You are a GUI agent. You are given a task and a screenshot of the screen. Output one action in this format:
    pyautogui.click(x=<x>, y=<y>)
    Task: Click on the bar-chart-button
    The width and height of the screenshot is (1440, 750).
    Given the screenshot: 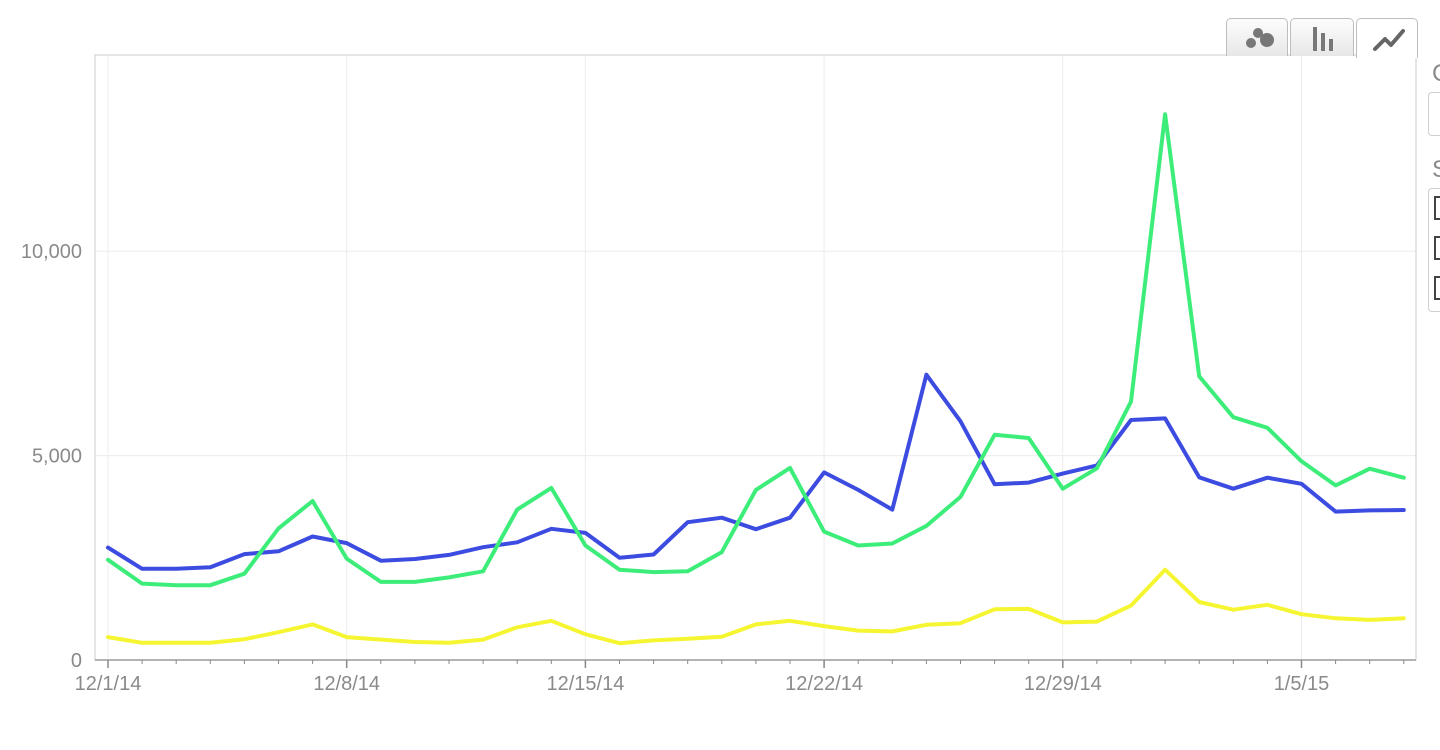 What is the action you would take?
    pyautogui.click(x=1322, y=37)
    